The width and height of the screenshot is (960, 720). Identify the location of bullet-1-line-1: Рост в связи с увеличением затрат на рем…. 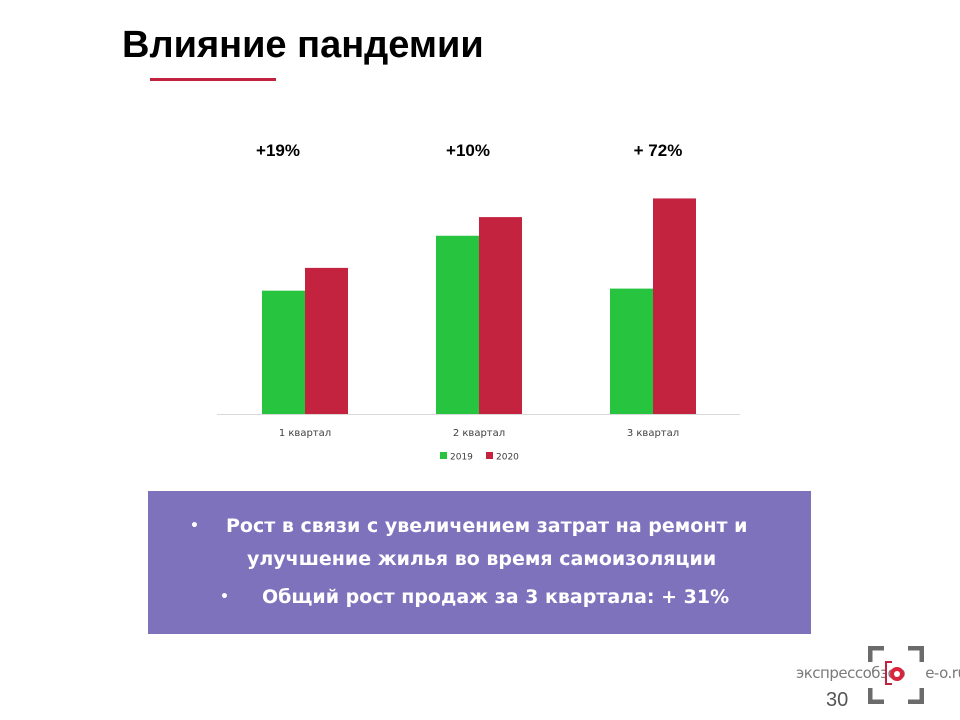
(487, 526).